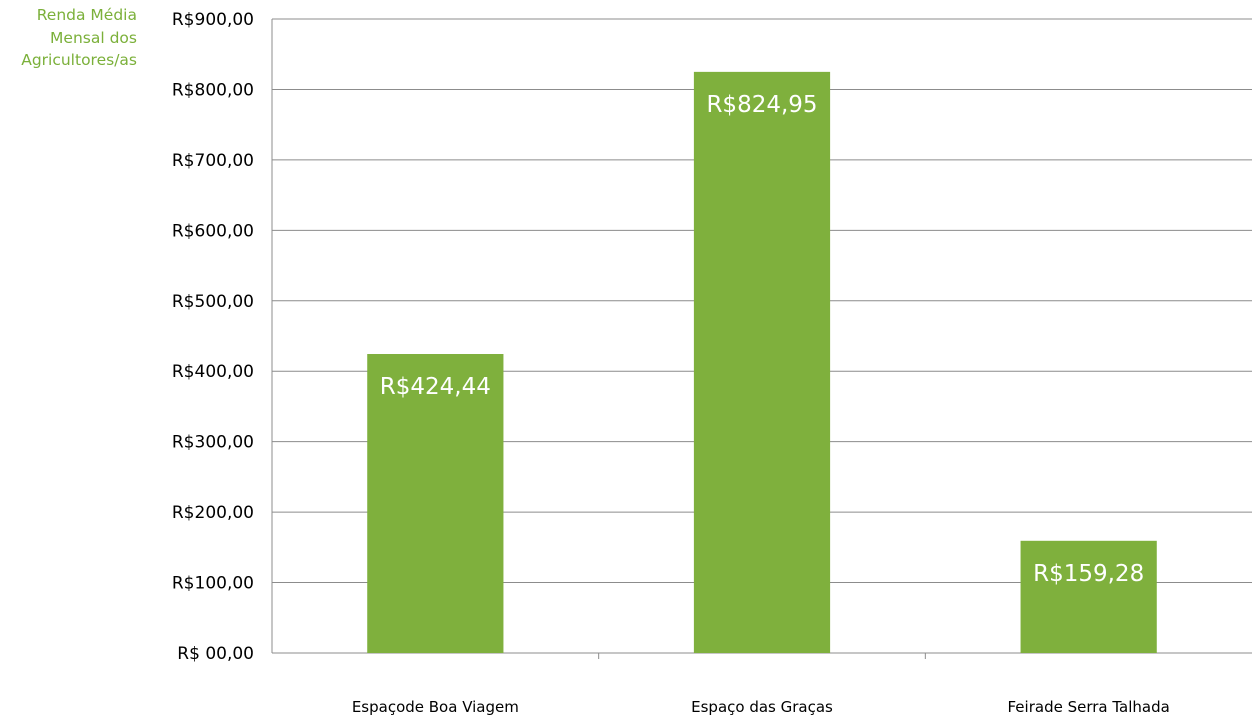  I want to click on y-tick-label: R$700,00, so click(213, 161).